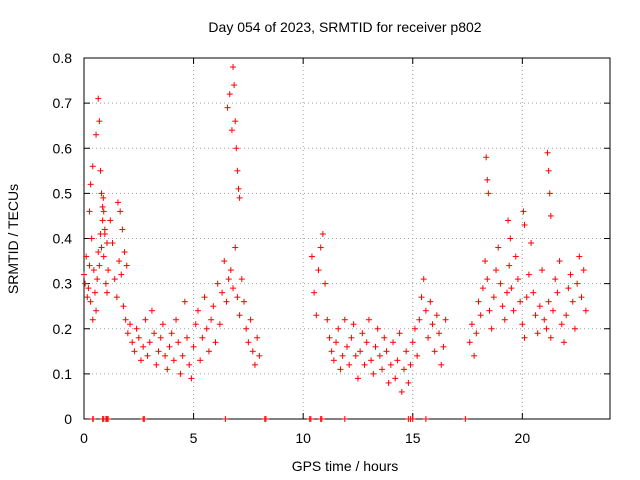 This screenshot has width=640, height=480. Describe the element at coordinates (345, 466) in the screenshot. I see `x-axis-label: GPS time / hours` at that location.